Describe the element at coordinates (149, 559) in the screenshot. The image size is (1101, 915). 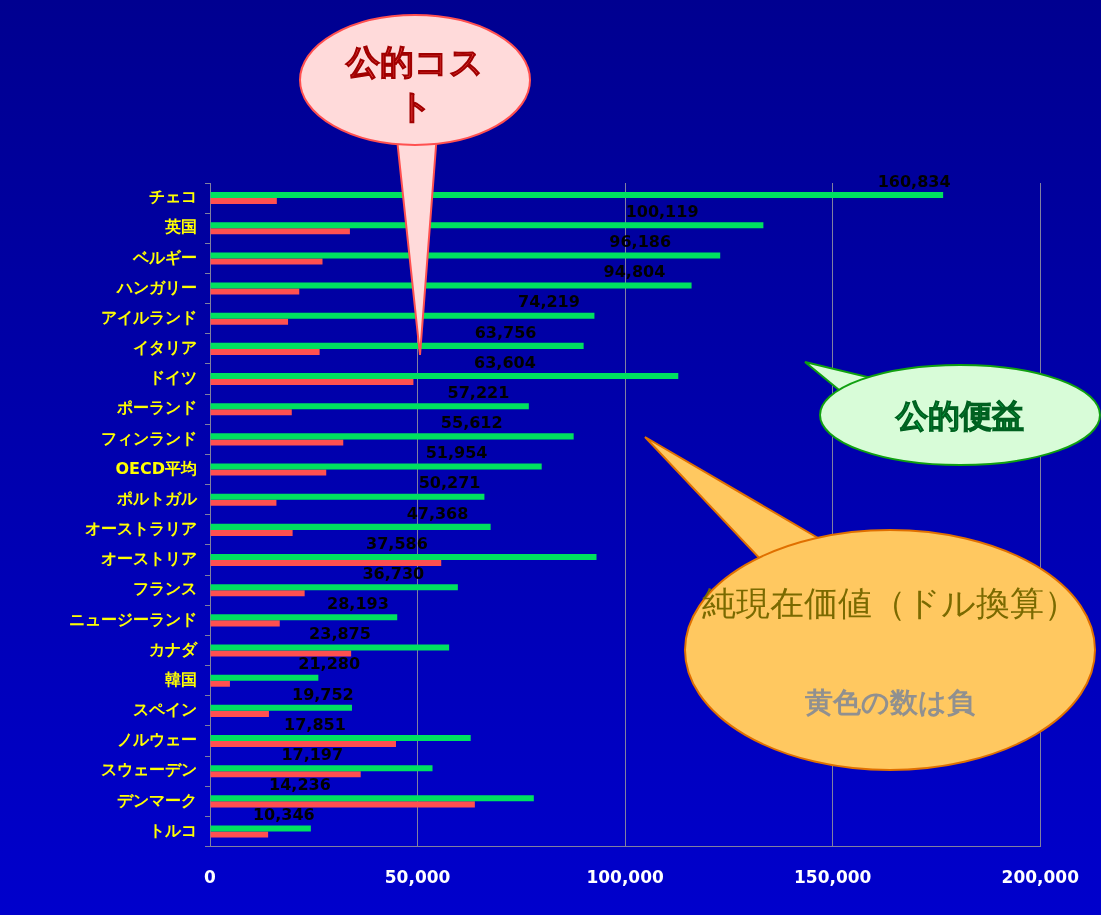
I see `y-tick-label: オーストリア` at that location.